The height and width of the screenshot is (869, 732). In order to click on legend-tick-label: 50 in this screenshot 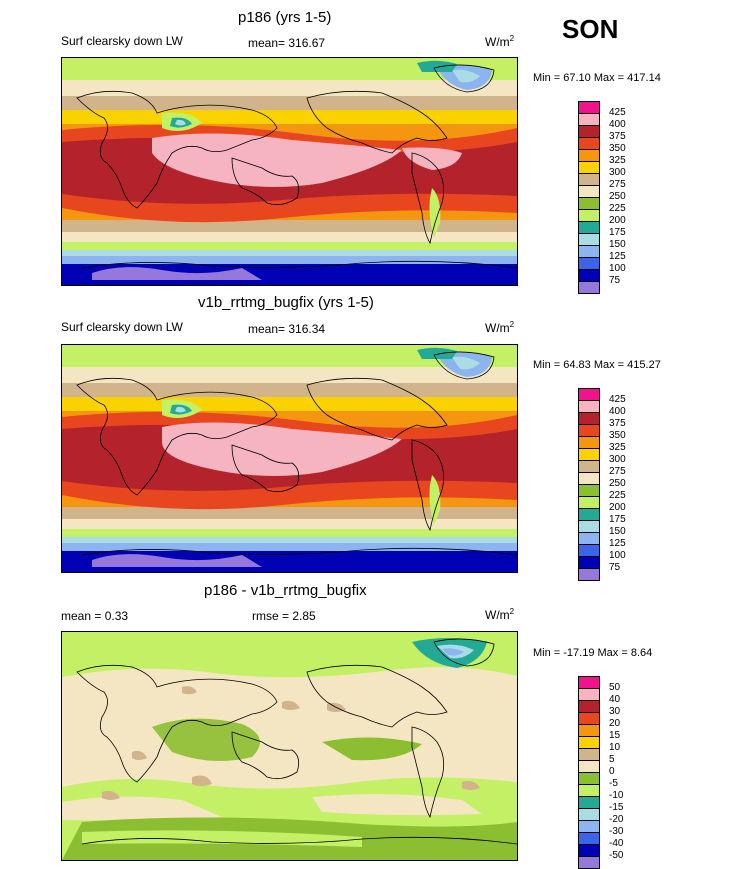, I will do `click(615, 687)`.